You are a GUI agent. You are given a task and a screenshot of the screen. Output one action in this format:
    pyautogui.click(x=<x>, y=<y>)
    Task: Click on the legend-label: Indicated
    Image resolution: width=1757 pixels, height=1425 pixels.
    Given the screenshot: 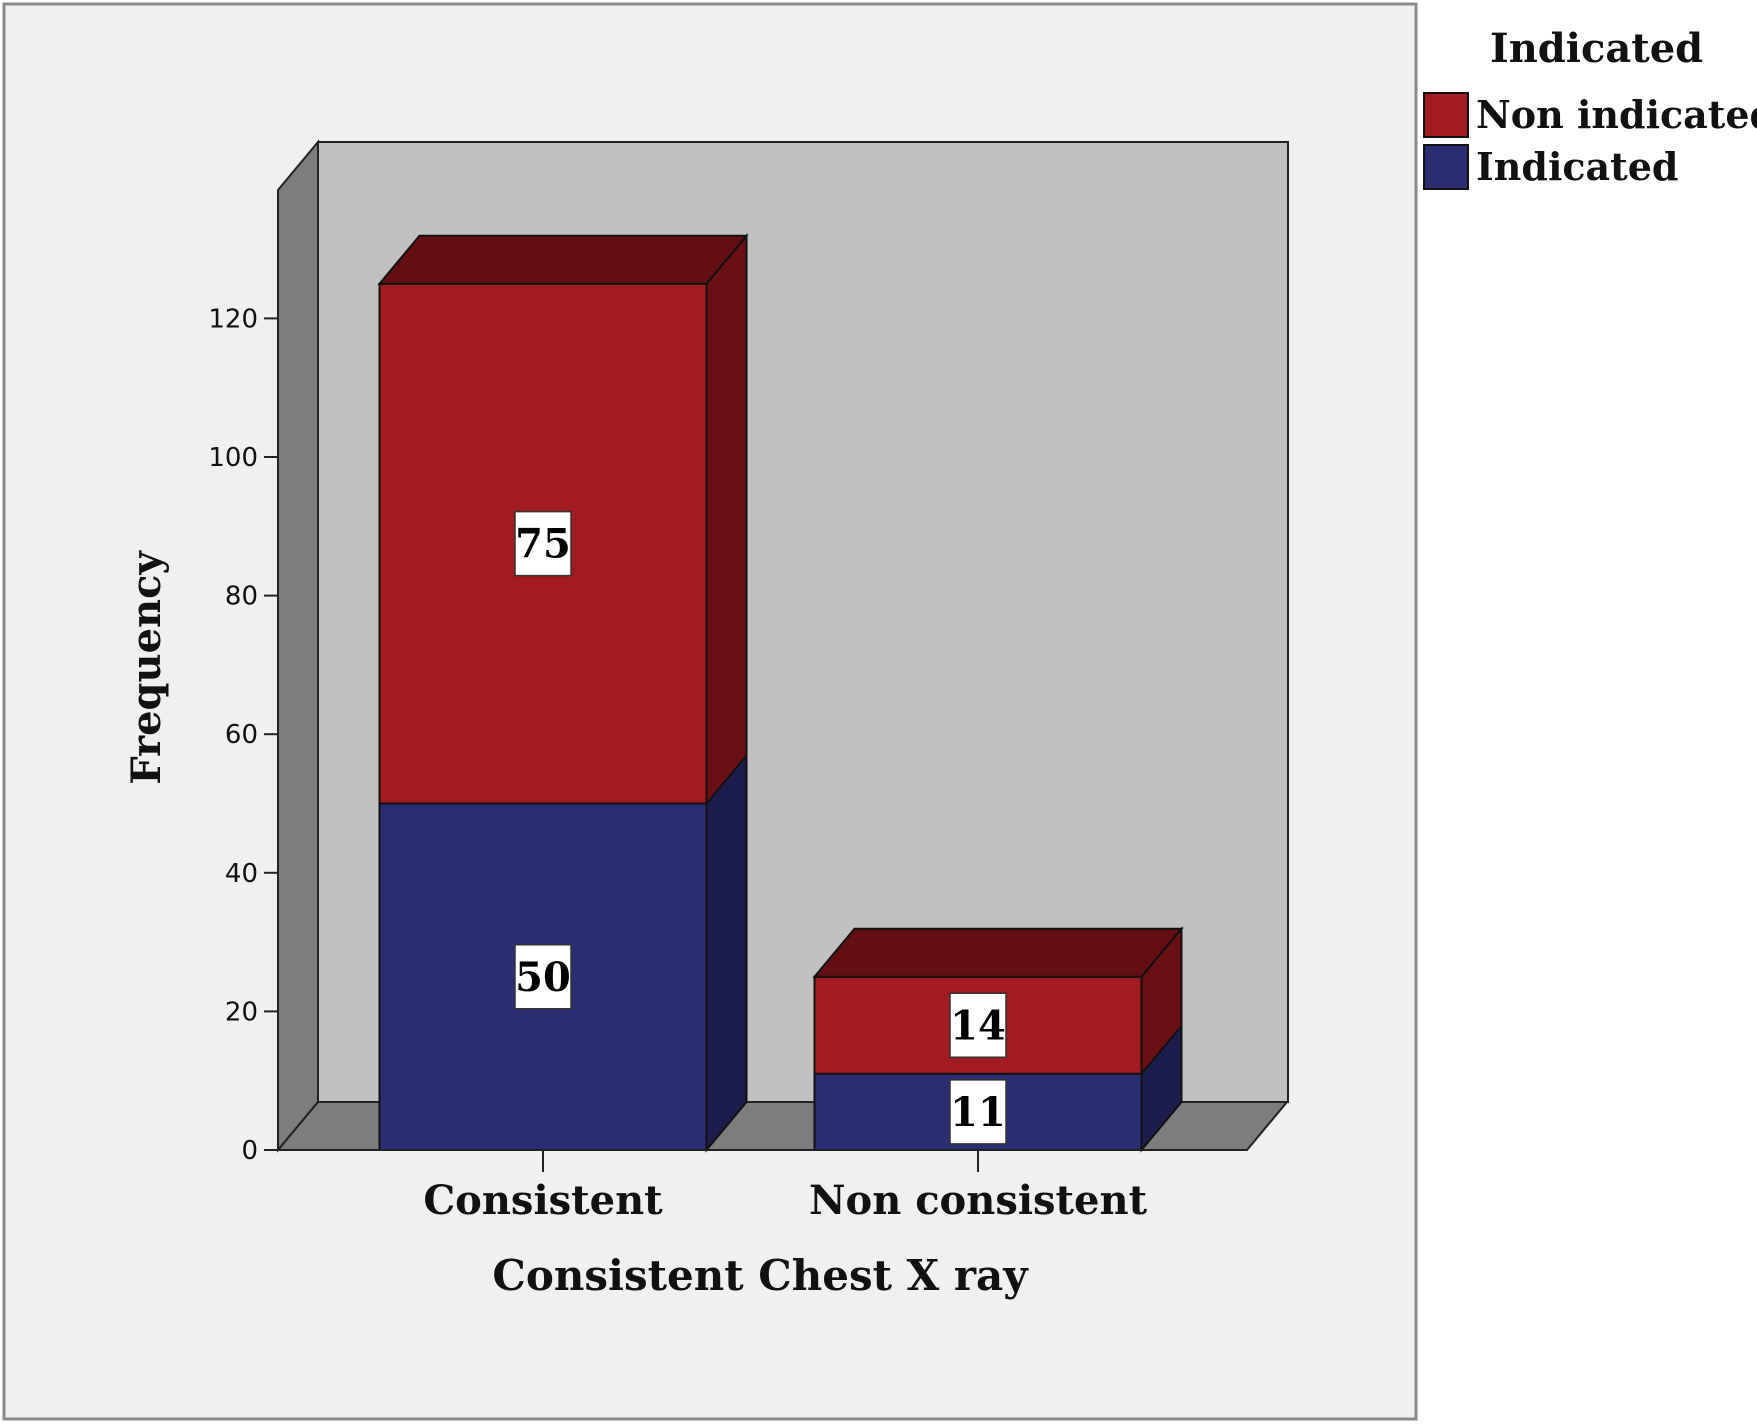 What is the action you would take?
    pyautogui.click(x=1577, y=166)
    